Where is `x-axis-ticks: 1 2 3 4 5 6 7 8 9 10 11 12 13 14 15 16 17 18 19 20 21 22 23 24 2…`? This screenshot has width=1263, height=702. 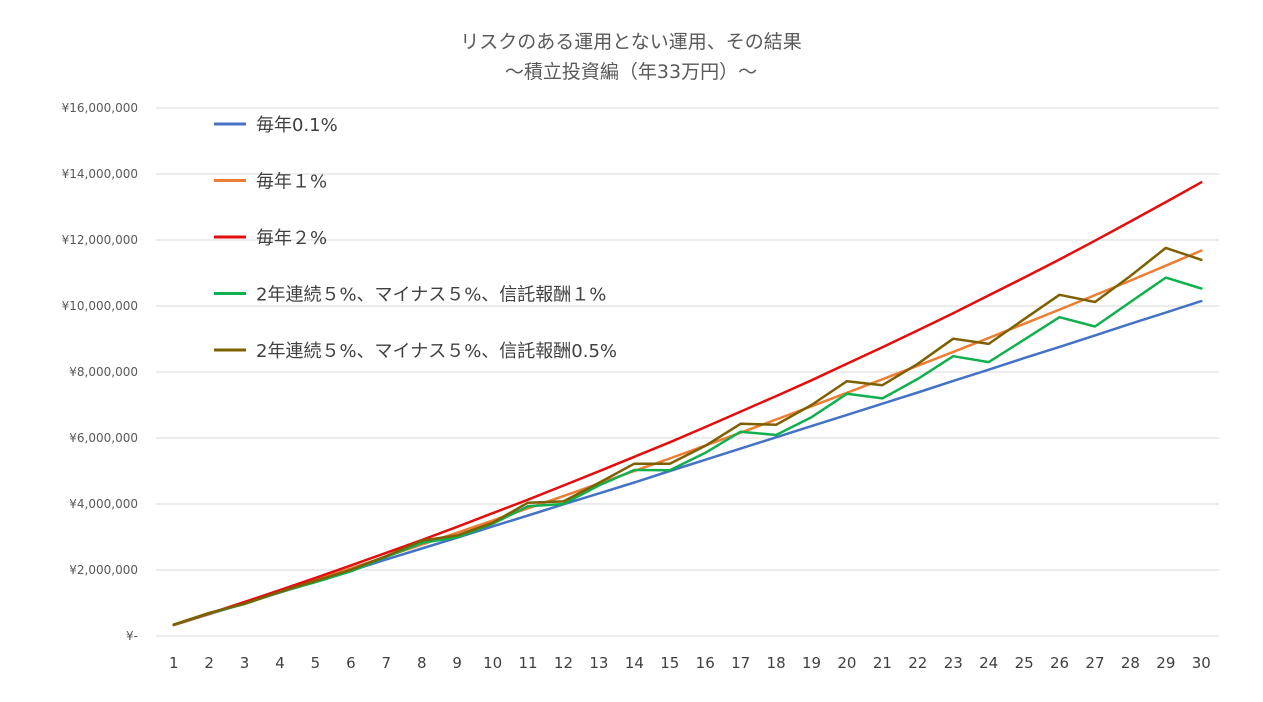
x-axis-ticks: 1 2 3 4 5 6 7 8 9 10 11 12 13 14 15 16 17 18 19 20 21 22 23 24 2… is located at coordinates (690, 663).